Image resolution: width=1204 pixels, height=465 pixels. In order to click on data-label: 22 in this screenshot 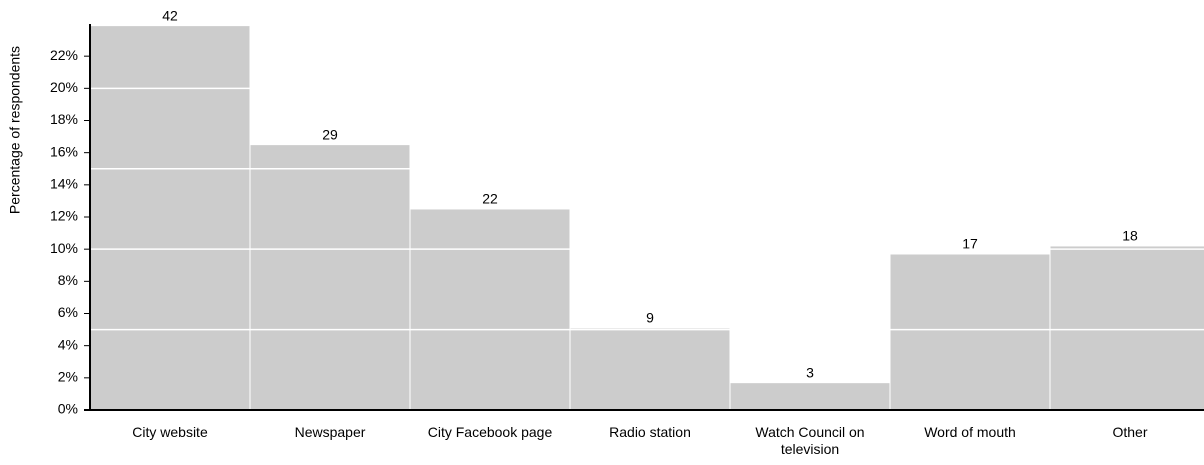, I will do `click(490, 199)`.